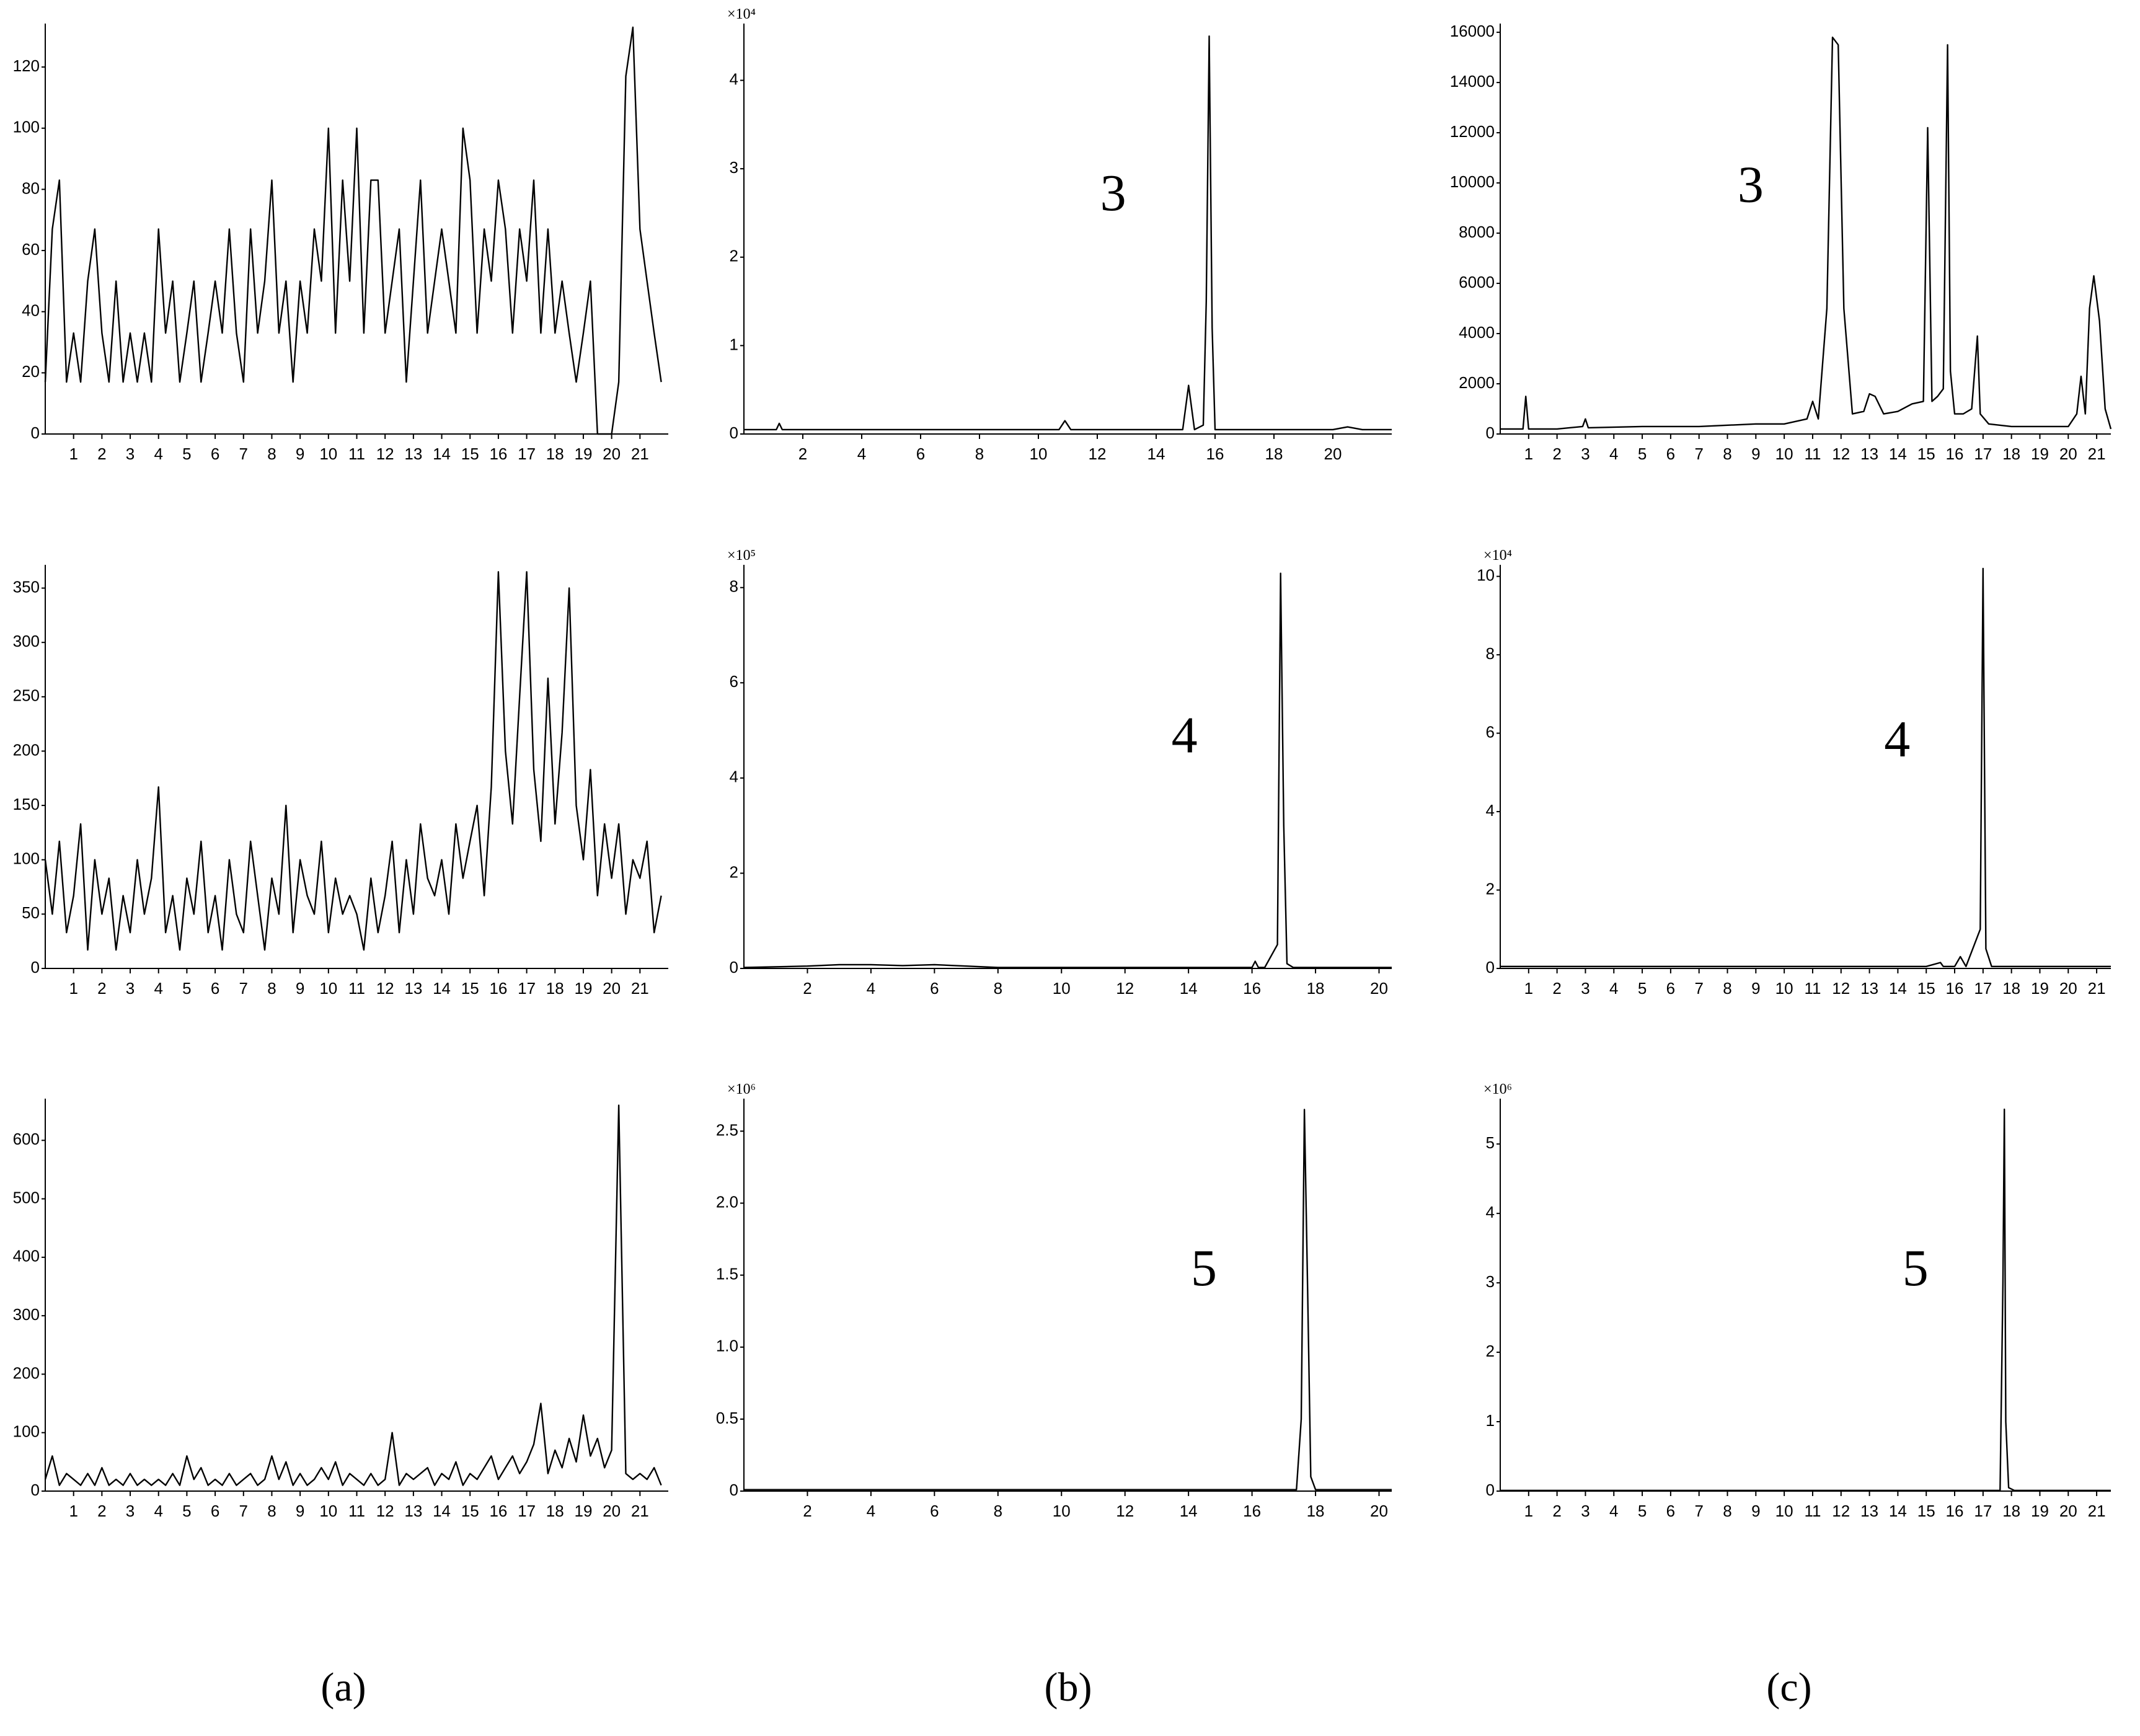  What do you see at coordinates (1751, 185) in the screenshot?
I see `peak-annotation: 3` at bounding box center [1751, 185].